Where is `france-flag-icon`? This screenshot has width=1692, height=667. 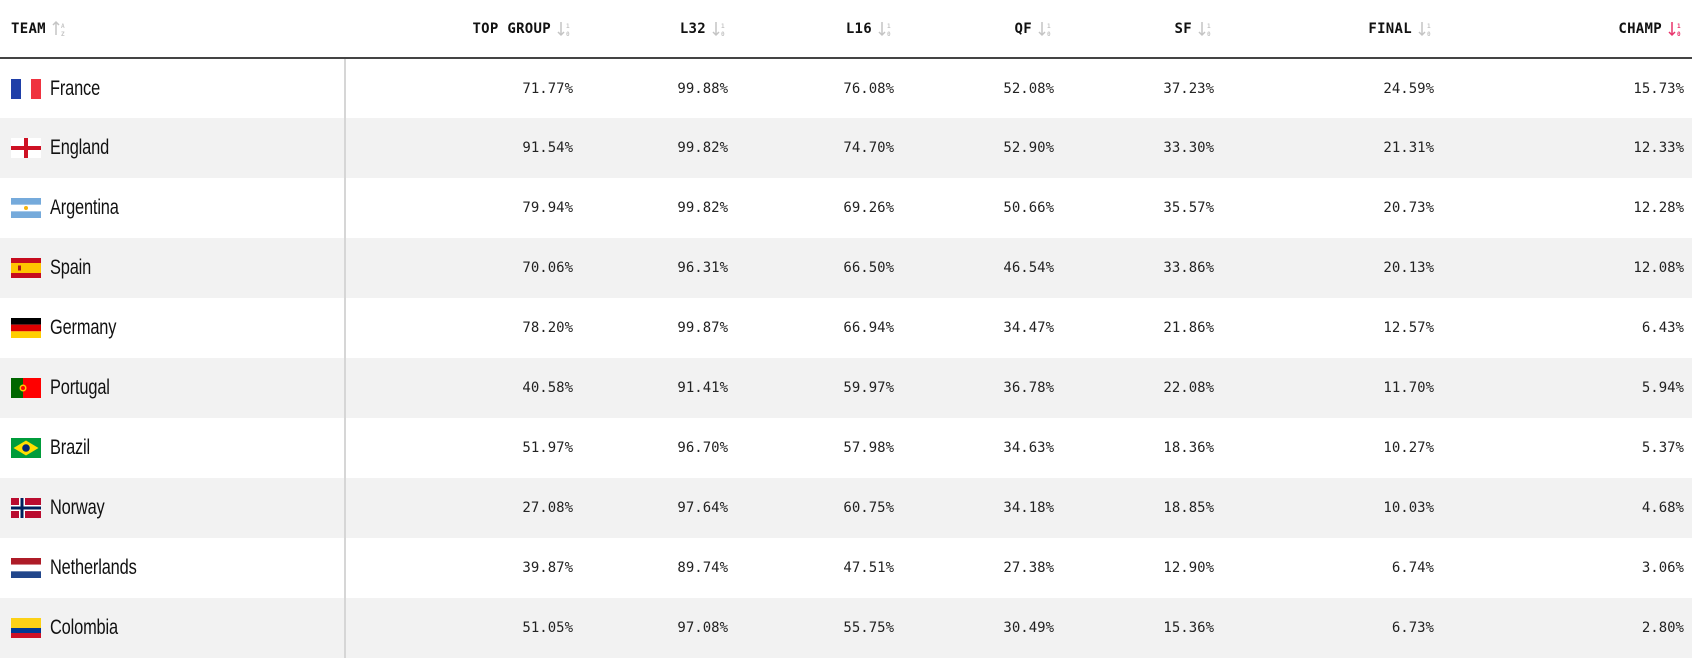
france-flag-icon is located at coordinates (26, 88).